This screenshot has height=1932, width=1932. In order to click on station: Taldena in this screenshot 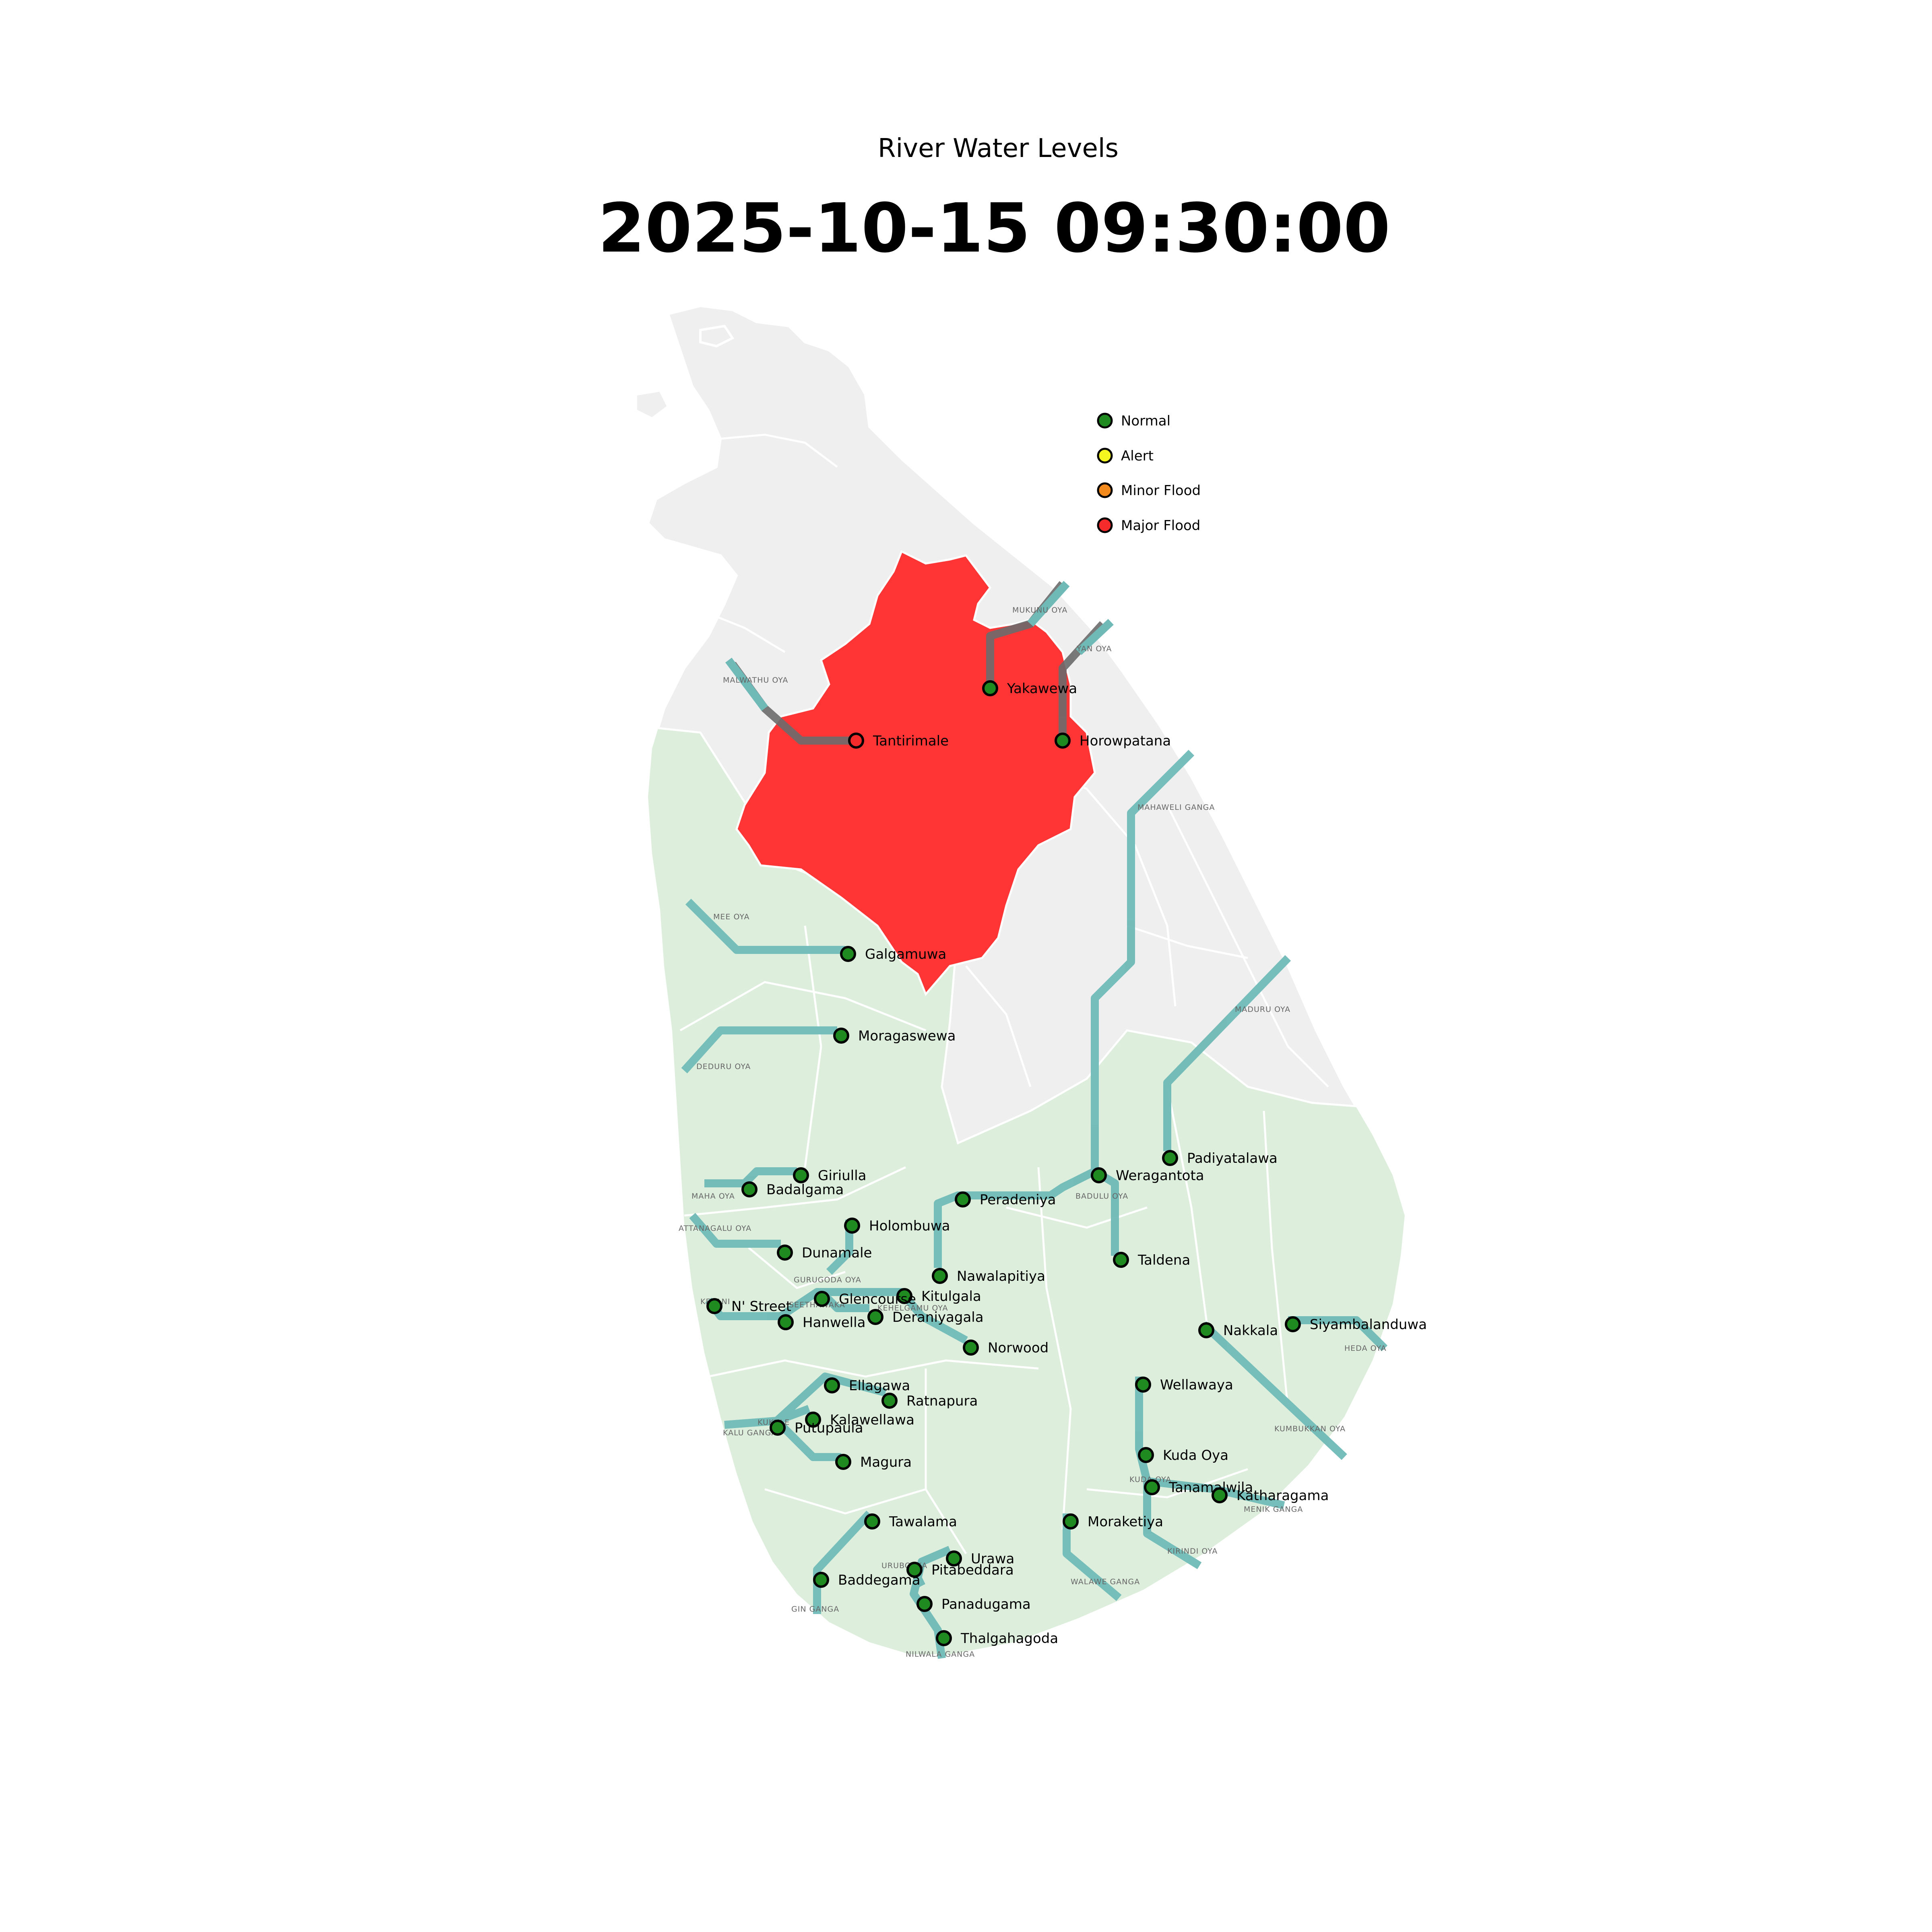, I will do `click(1151, 1260)`.